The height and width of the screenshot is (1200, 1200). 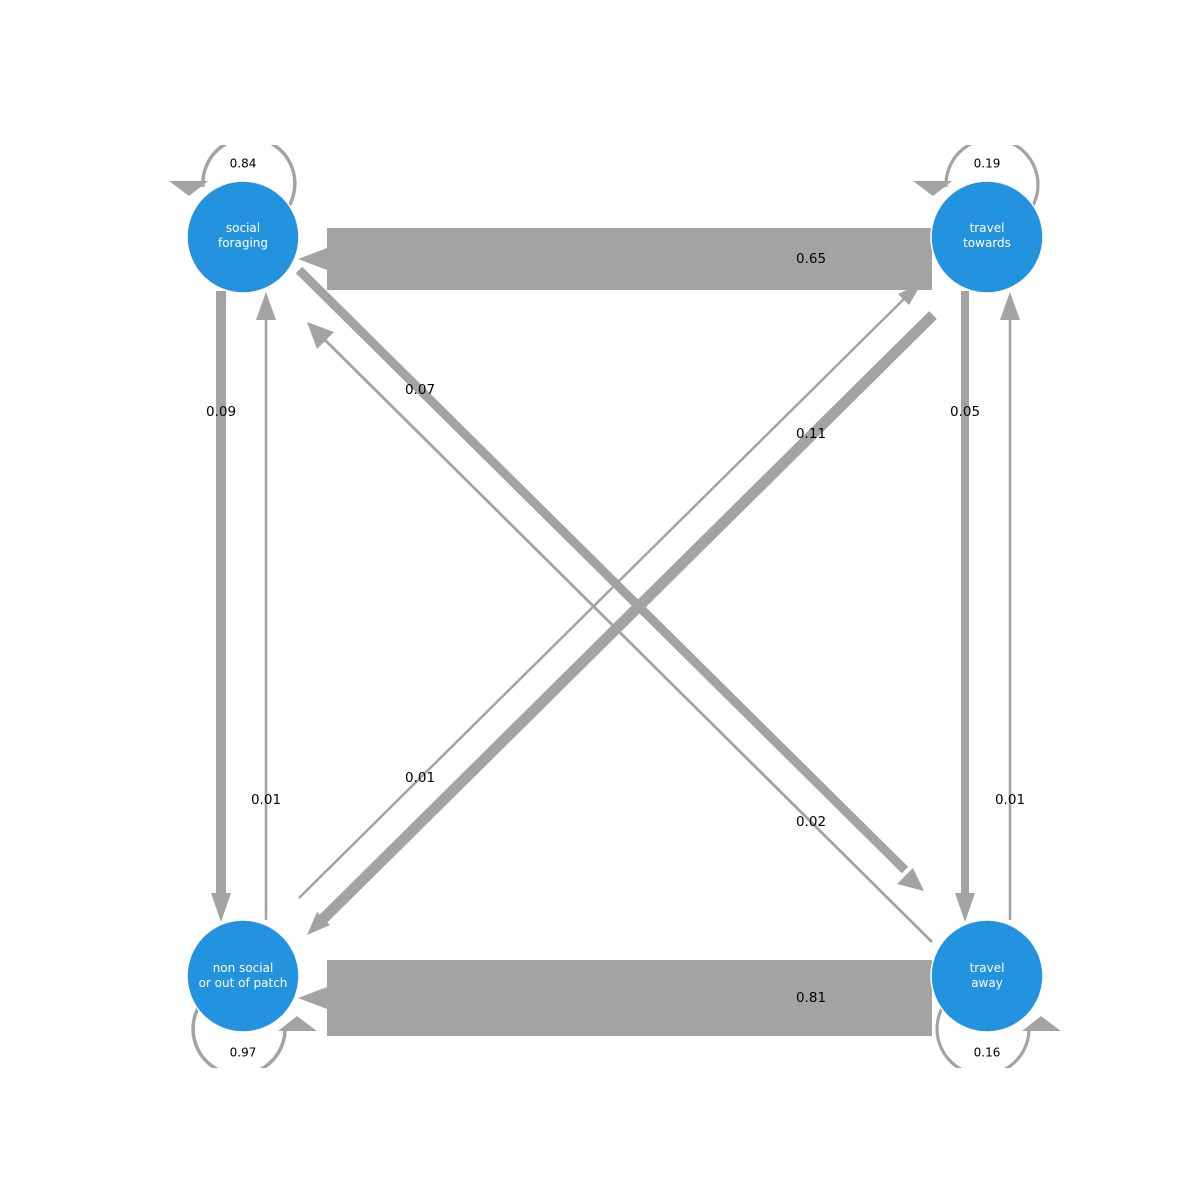 What do you see at coordinates (987, 164) in the screenshot?
I see `self-loop-label-travel-towards: 0.19` at bounding box center [987, 164].